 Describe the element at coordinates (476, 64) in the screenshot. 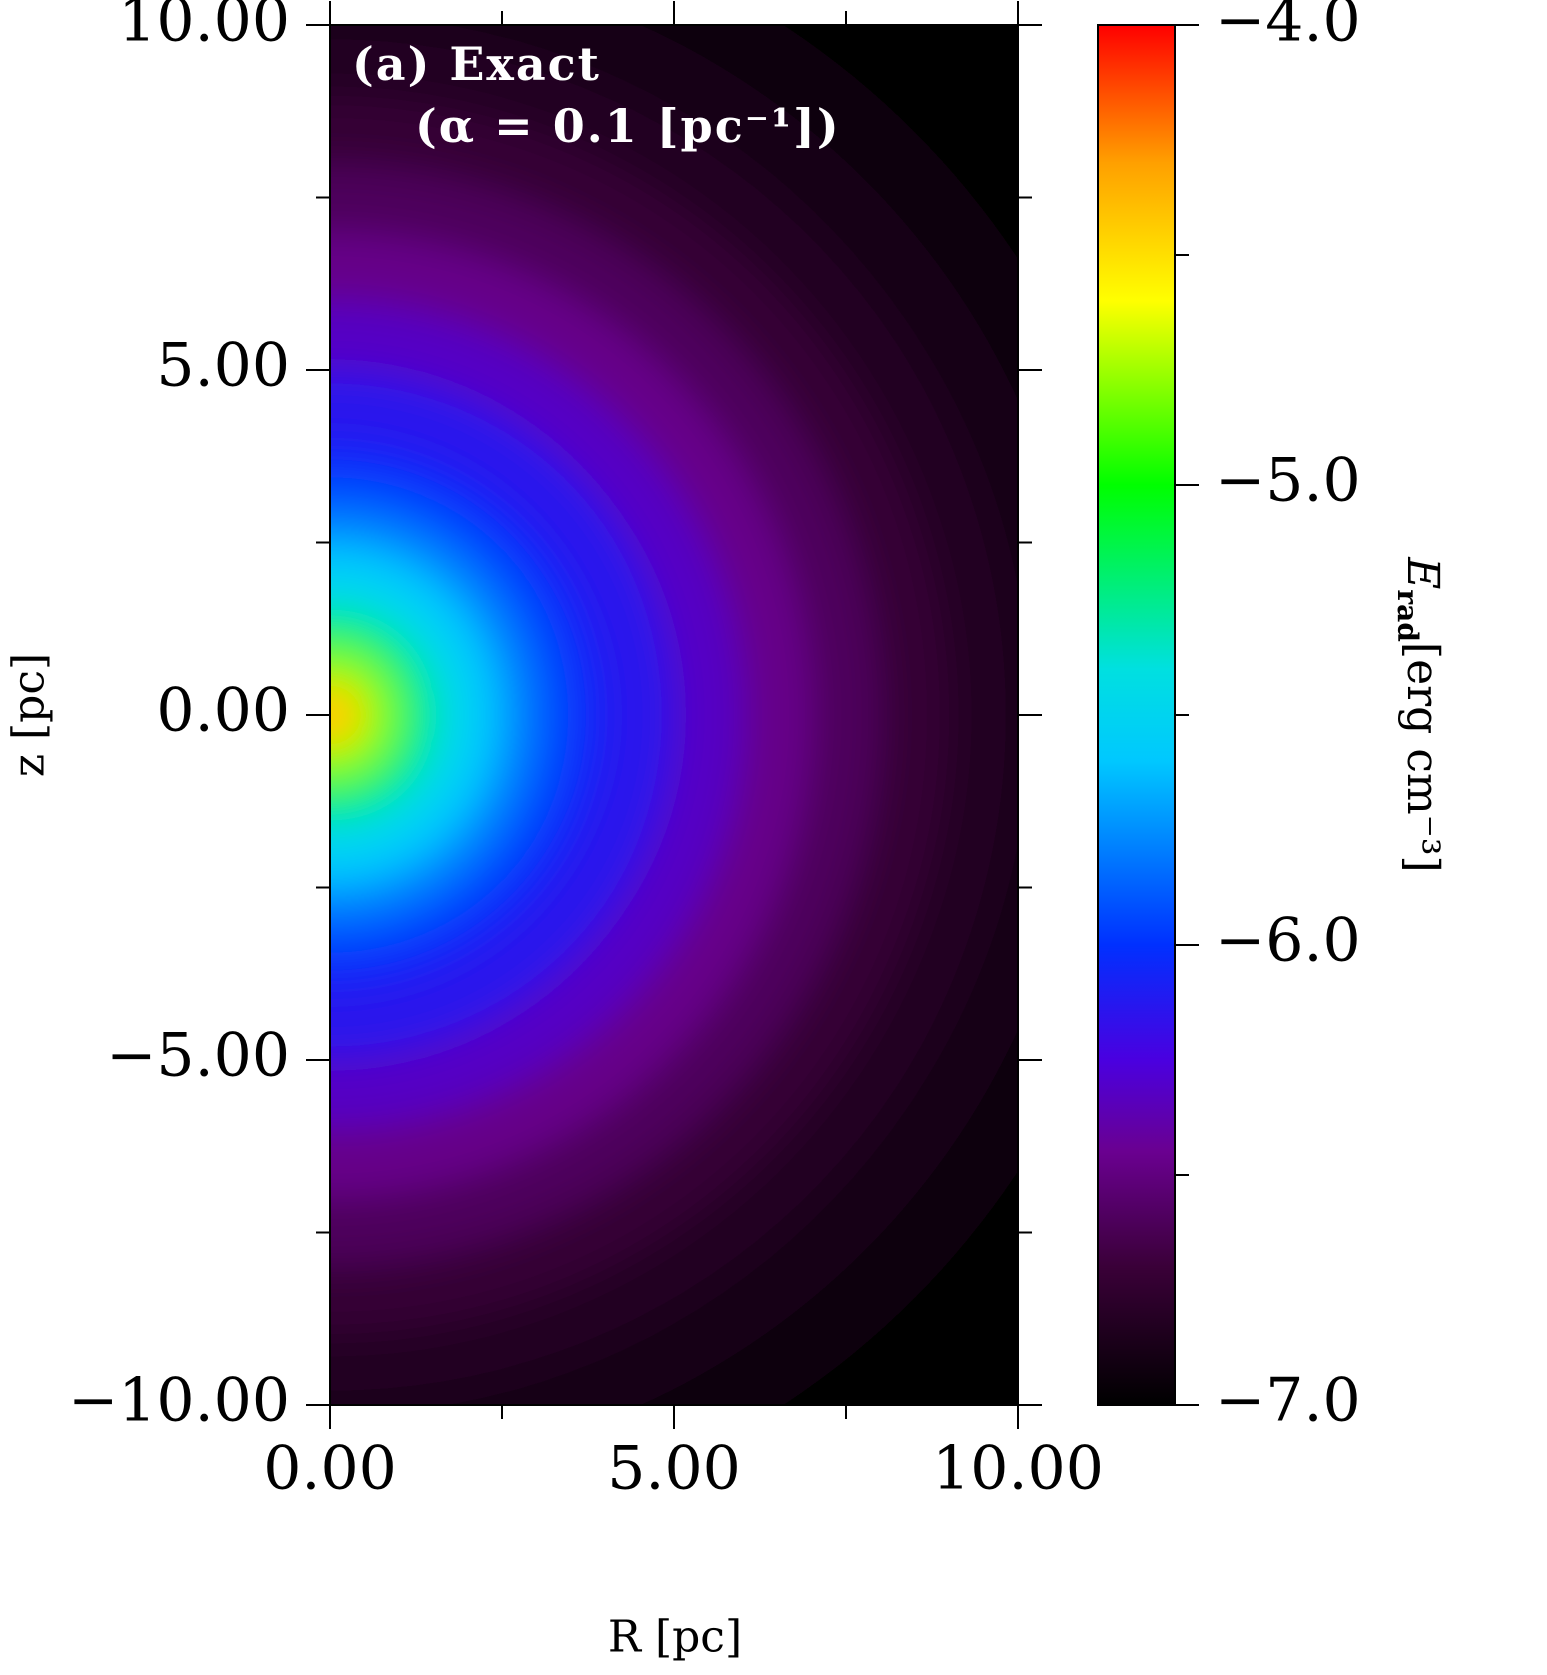

I see `title: (a) Exact` at that location.